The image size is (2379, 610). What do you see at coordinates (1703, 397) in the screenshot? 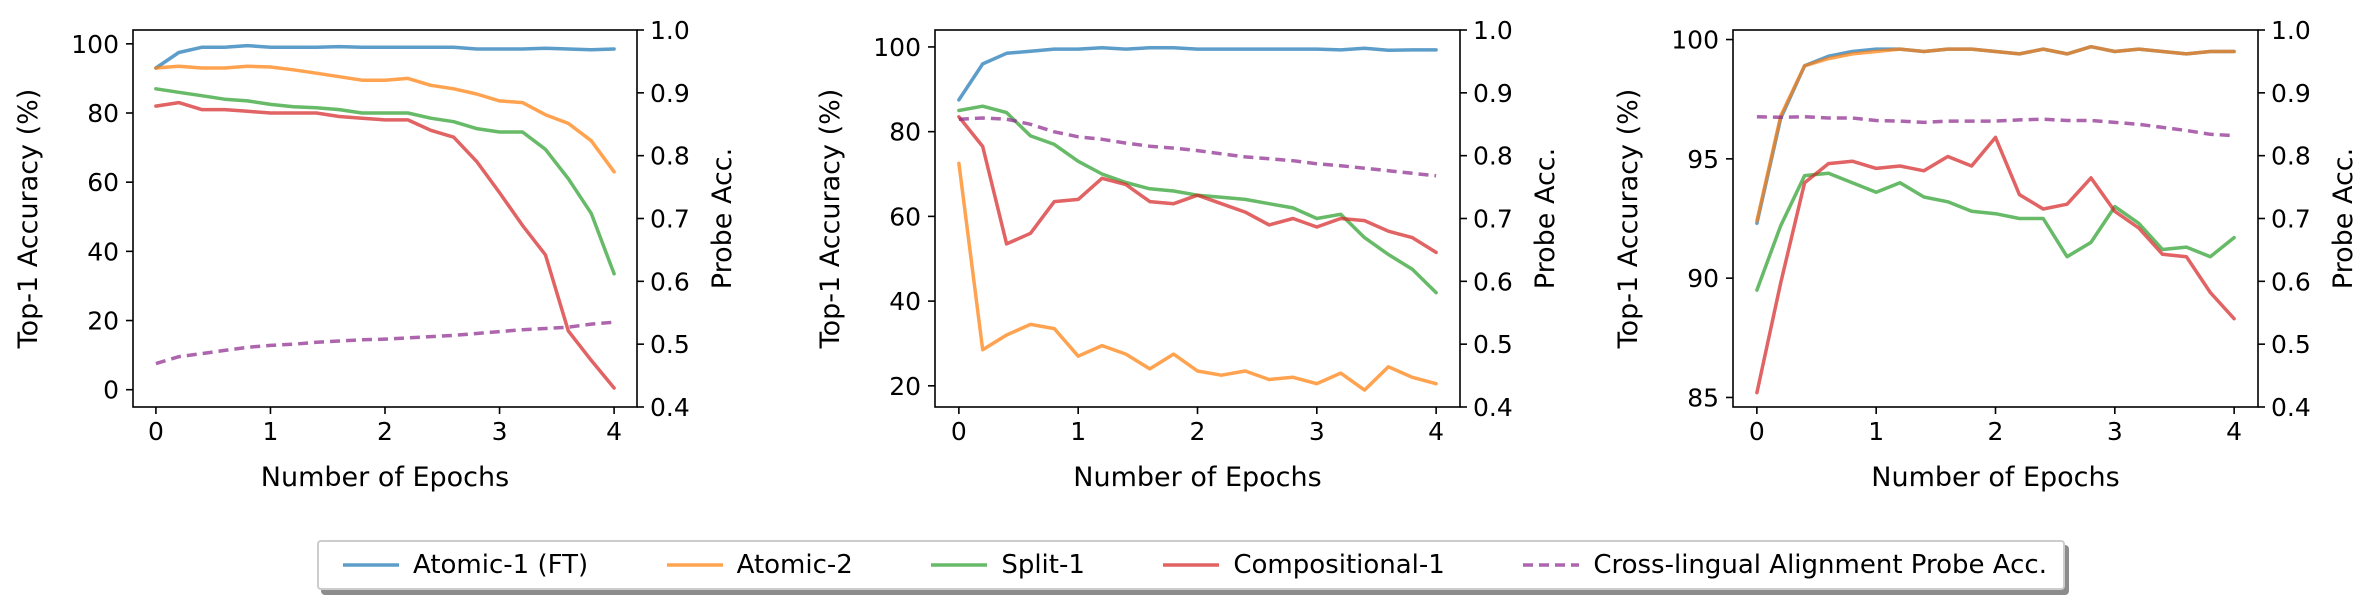
I see `y-tick-label: 85` at bounding box center [1703, 397].